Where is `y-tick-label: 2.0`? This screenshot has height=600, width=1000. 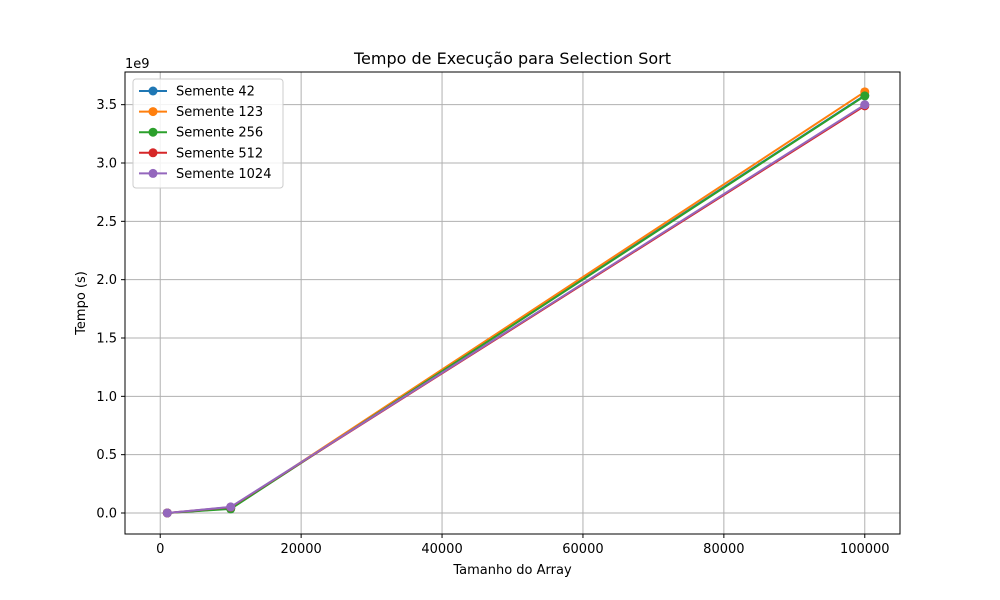
y-tick-label: 2.0 is located at coordinates (106, 280).